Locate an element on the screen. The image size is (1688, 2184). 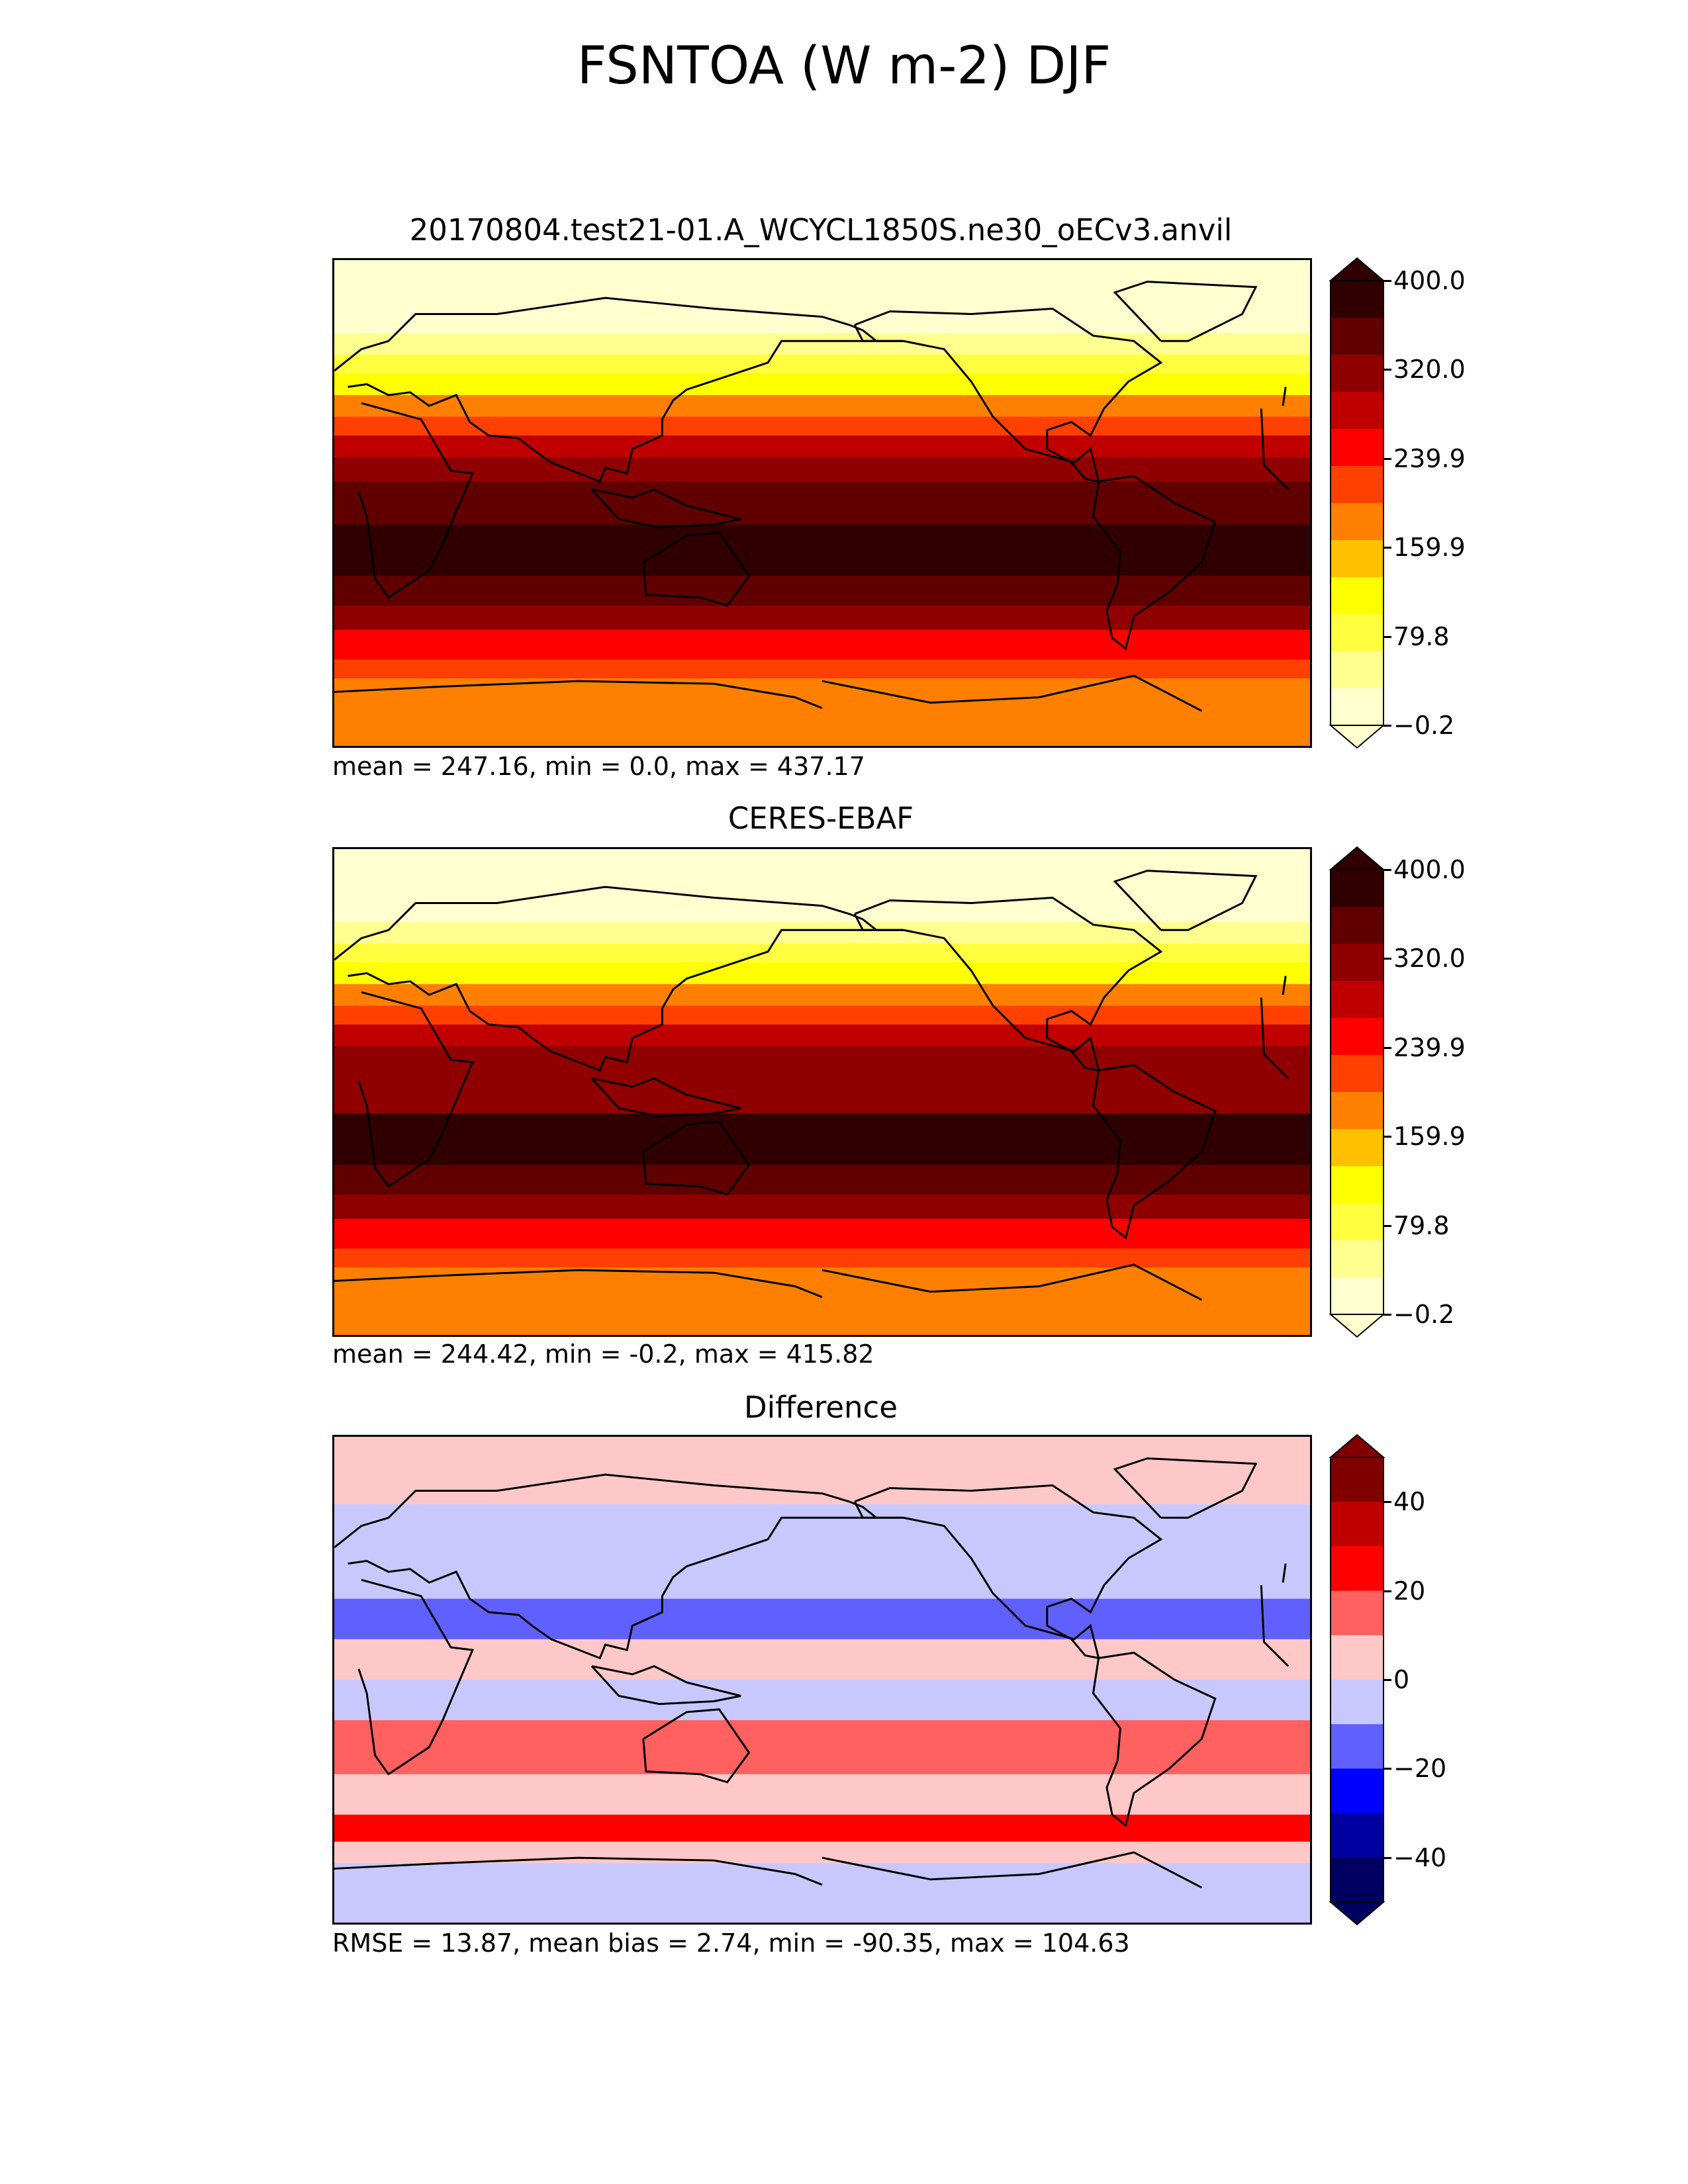
colorbar-tick-label-1-2: 239.9 is located at coordinates (1429, 1047).